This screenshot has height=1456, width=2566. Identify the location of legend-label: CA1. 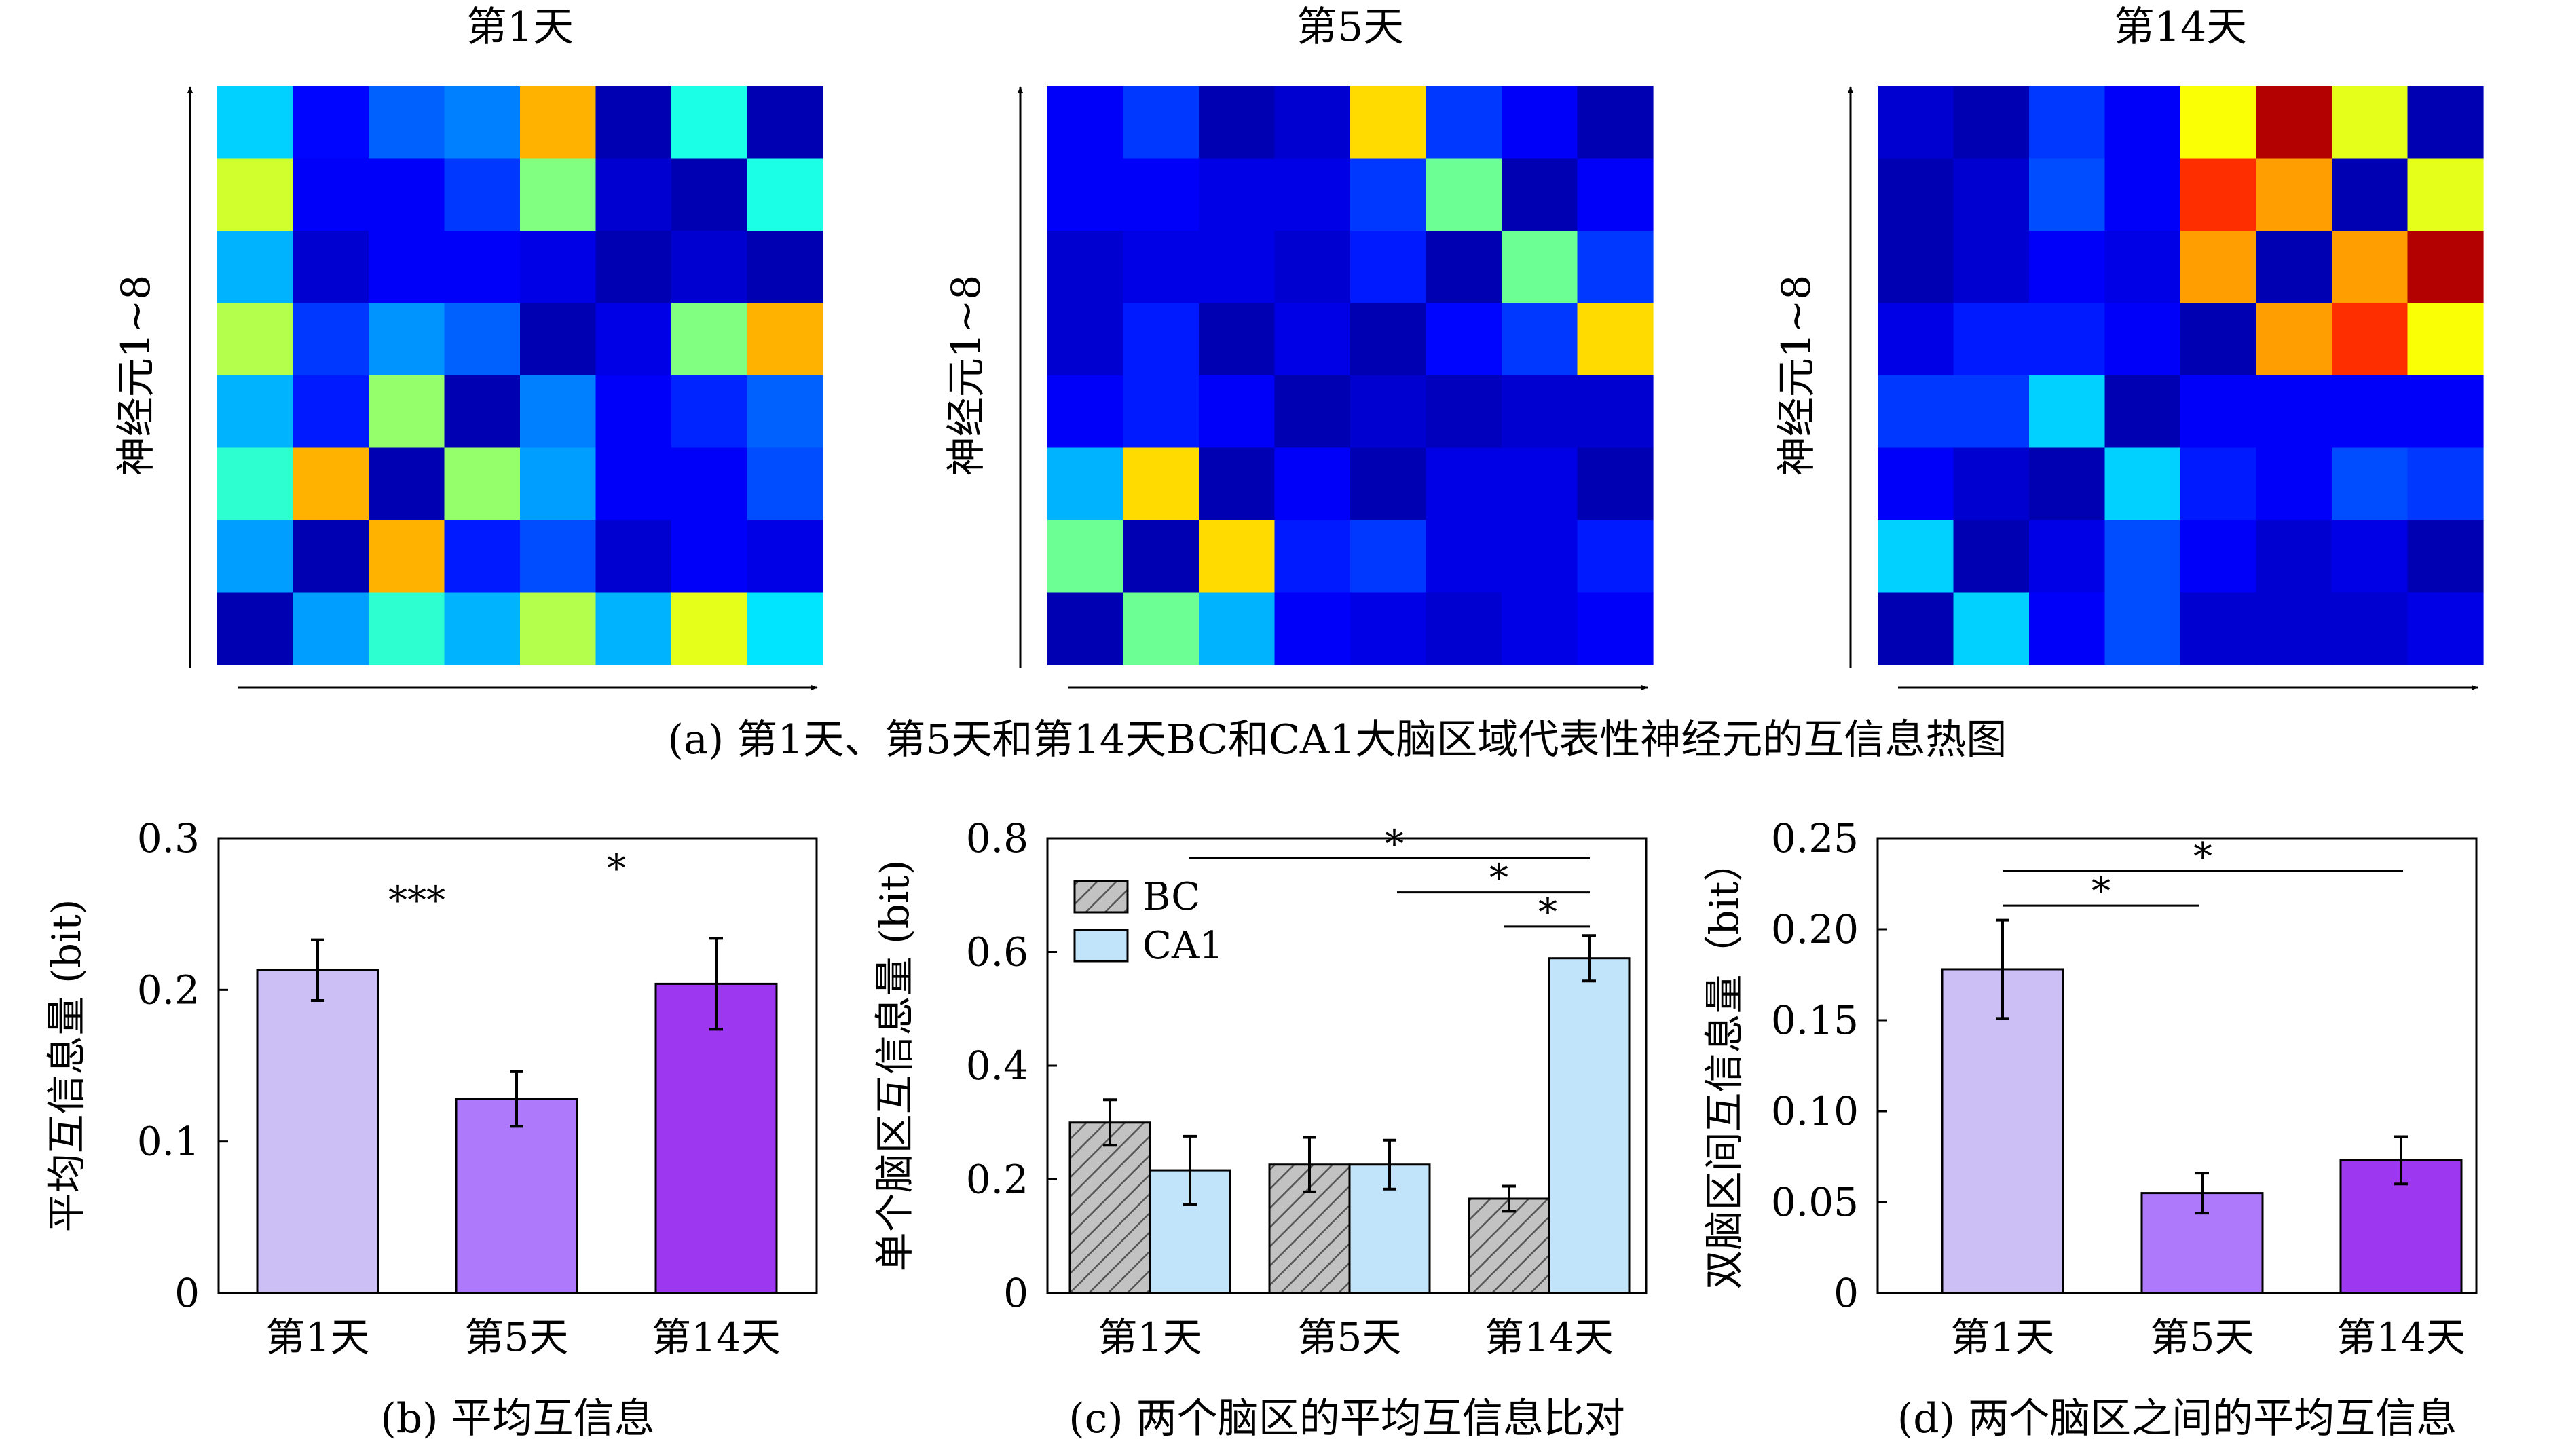
(1182, 946).